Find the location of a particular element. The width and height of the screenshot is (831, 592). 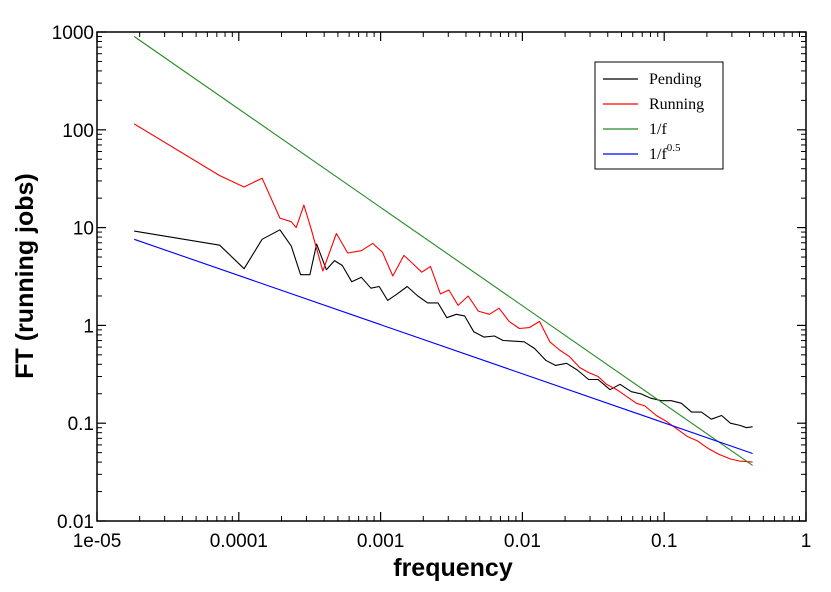

legend-label: Pending is located at coordinates (675, 79).